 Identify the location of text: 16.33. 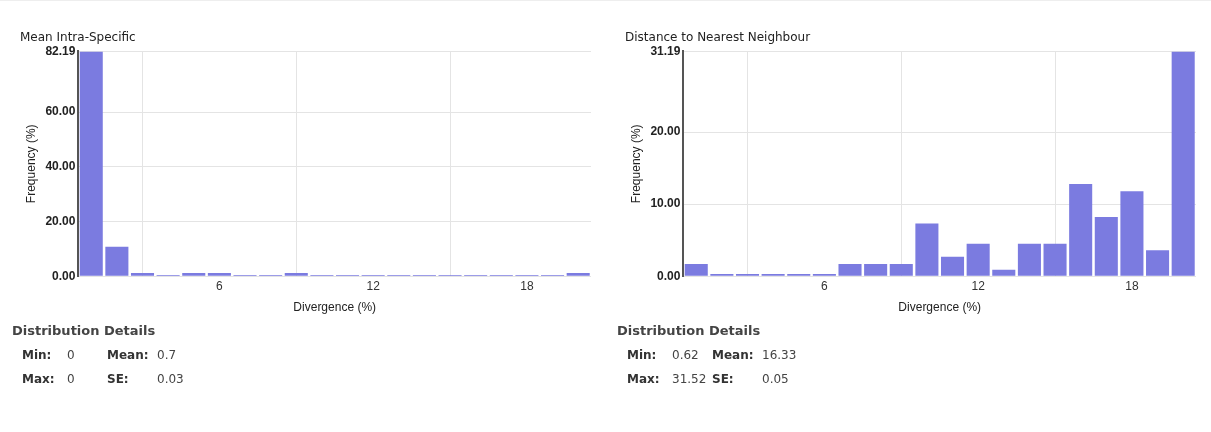
(780, 355).